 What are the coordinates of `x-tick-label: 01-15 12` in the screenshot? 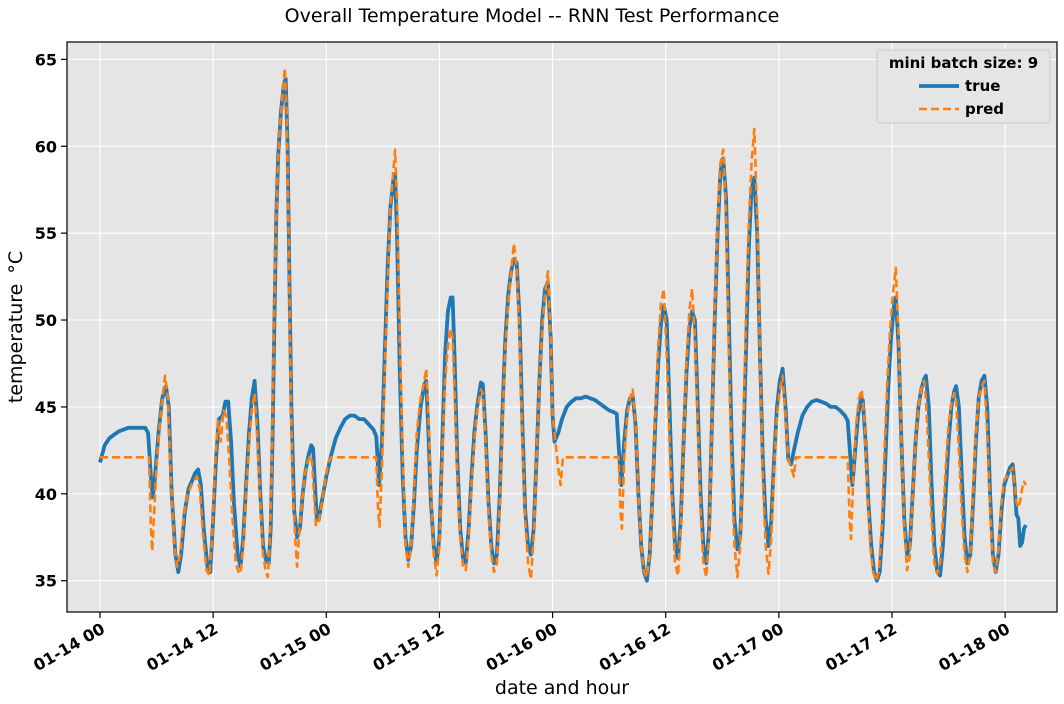 It's located at (408, 647).